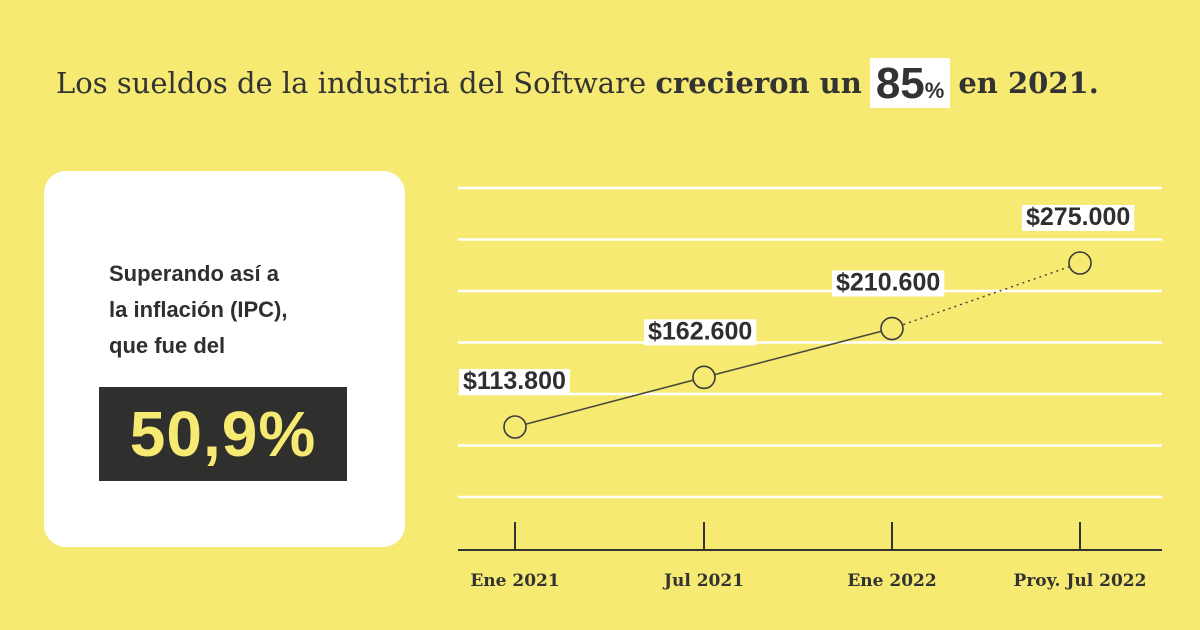 Image resolution: width=1200 pixels, height=630 pixels. I want to click on data-label: $162.600, so click(700, 331).